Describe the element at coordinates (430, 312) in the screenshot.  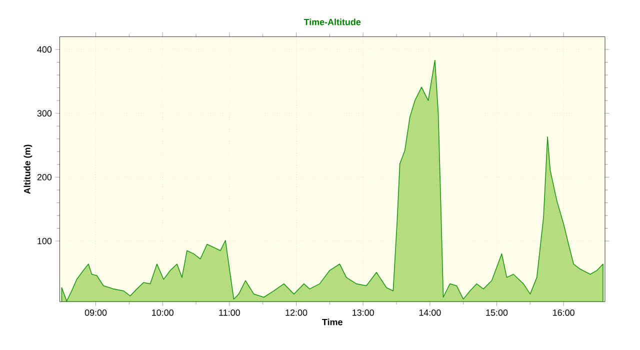
I see `x-tick-label: 14:00` at that location.